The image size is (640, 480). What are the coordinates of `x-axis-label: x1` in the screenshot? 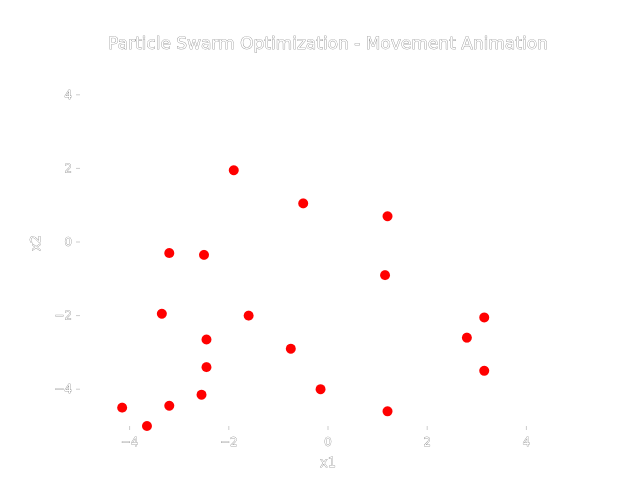 It's located at (328, 463).